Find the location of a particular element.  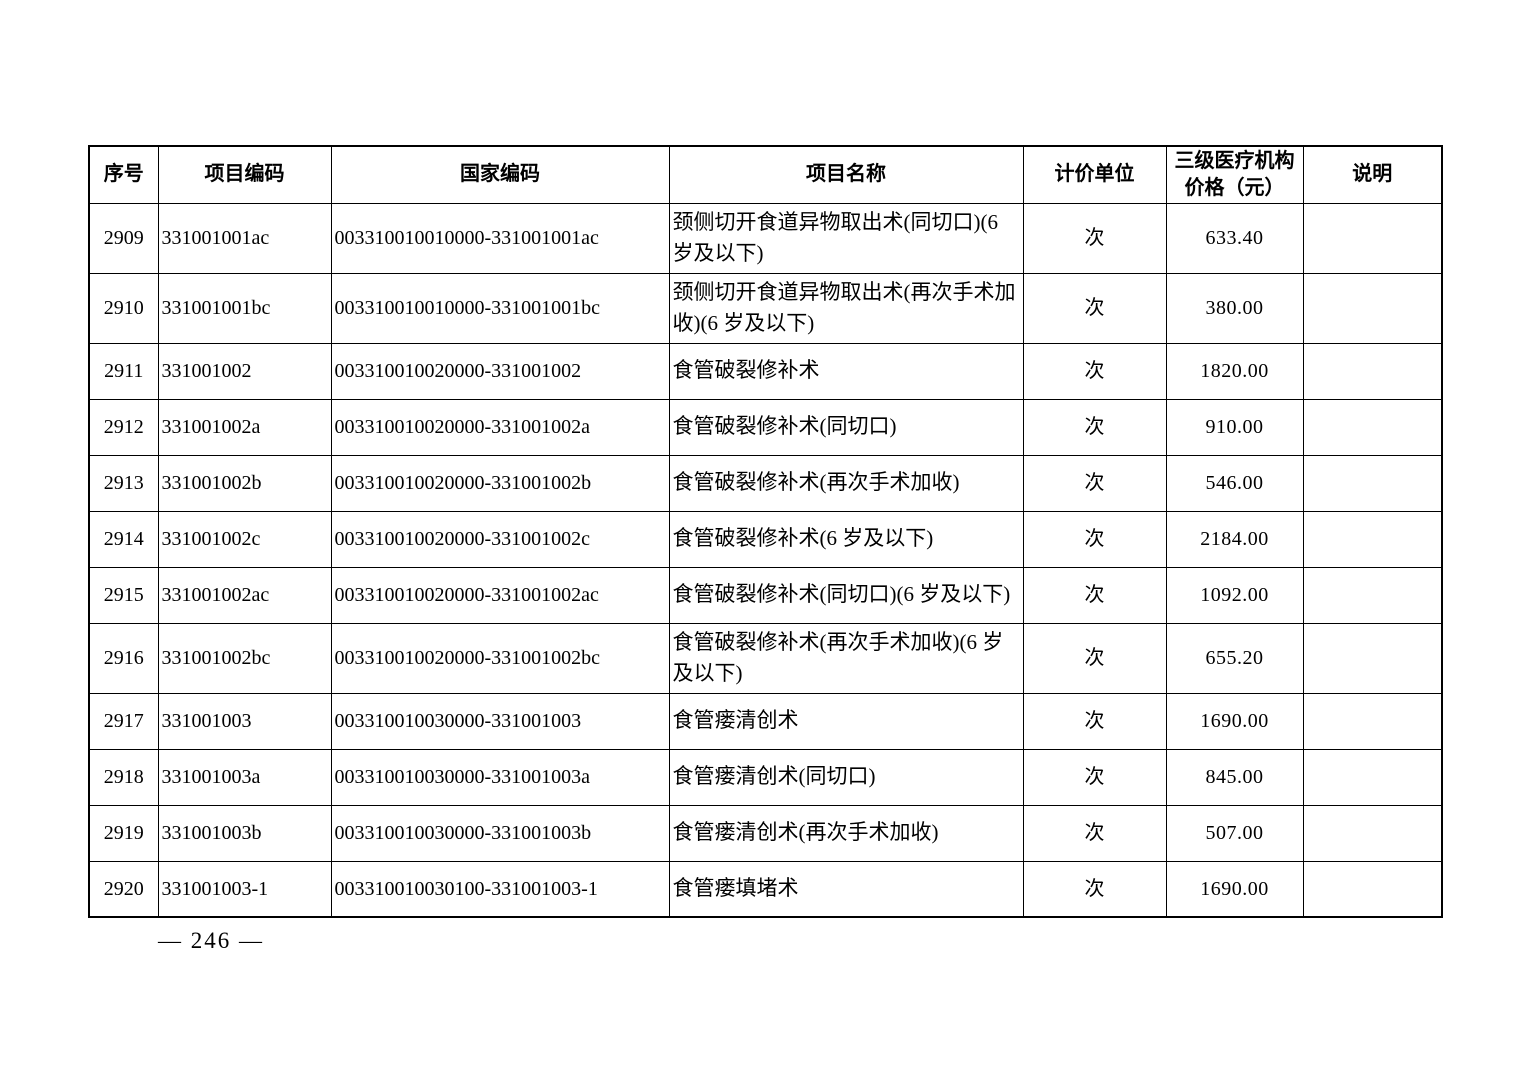

cell-project-code: 331001003-1 is located at coordinates (244, 889).